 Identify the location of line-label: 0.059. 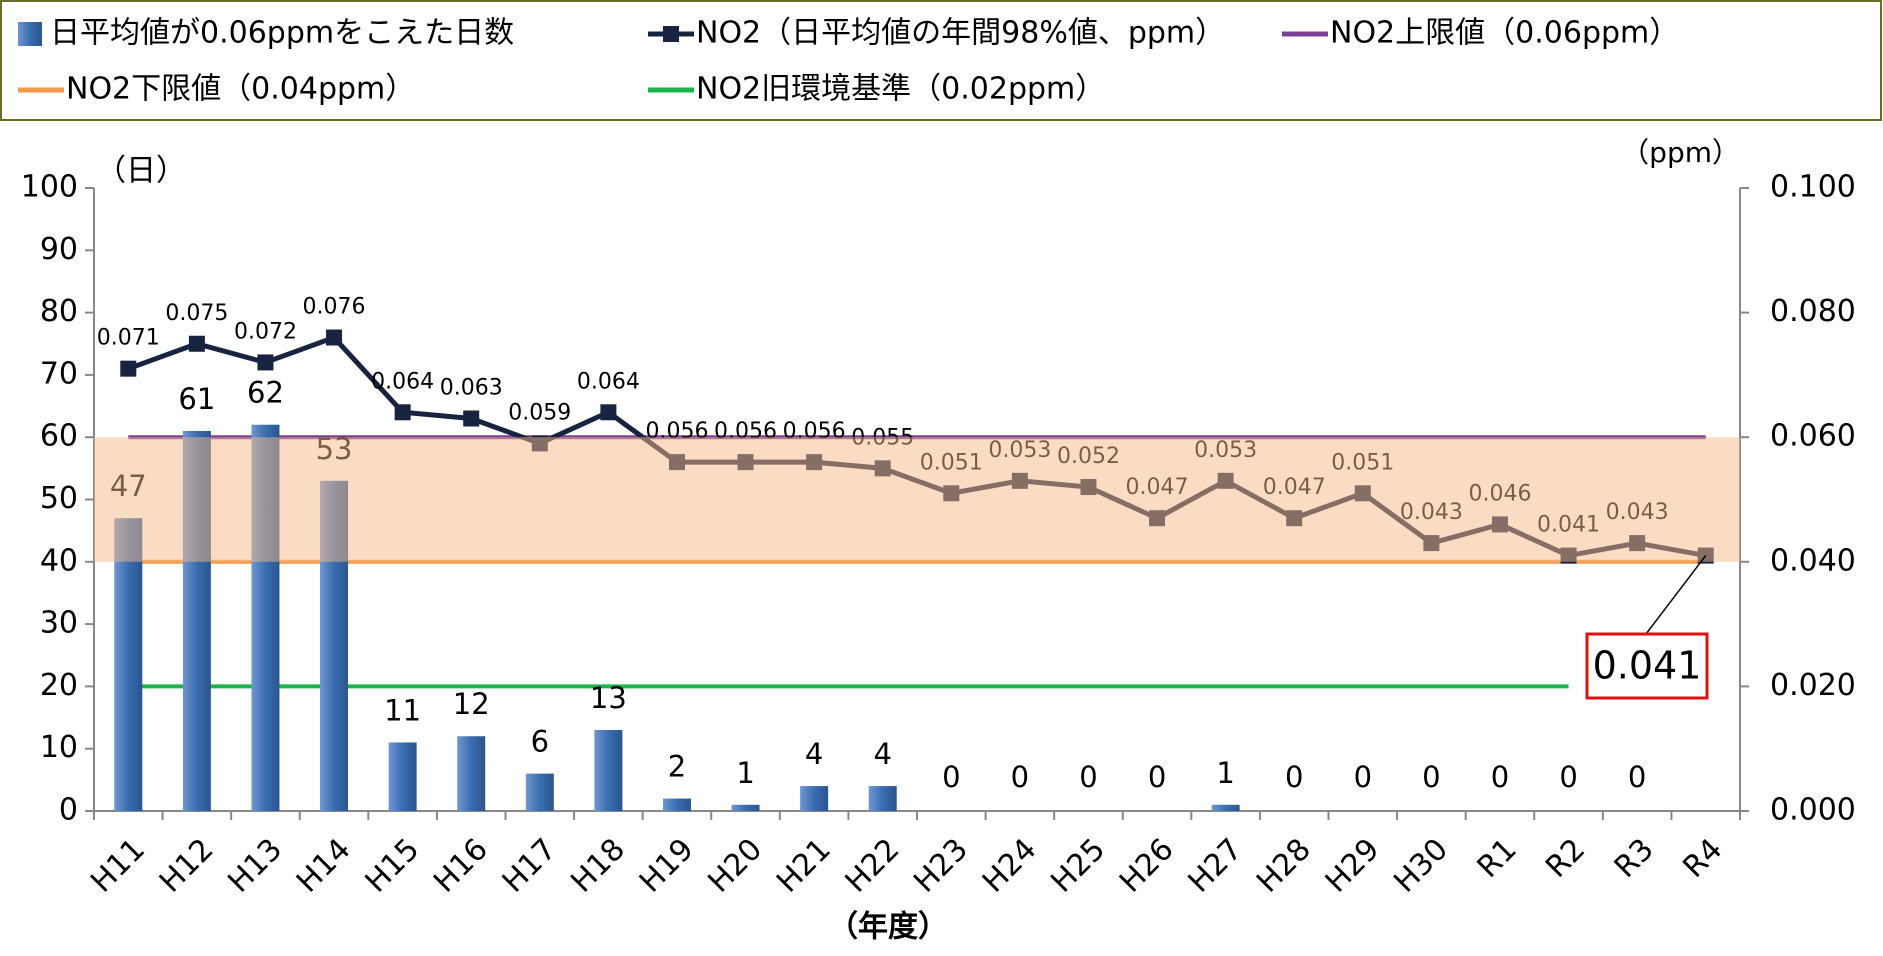
(539, 412).